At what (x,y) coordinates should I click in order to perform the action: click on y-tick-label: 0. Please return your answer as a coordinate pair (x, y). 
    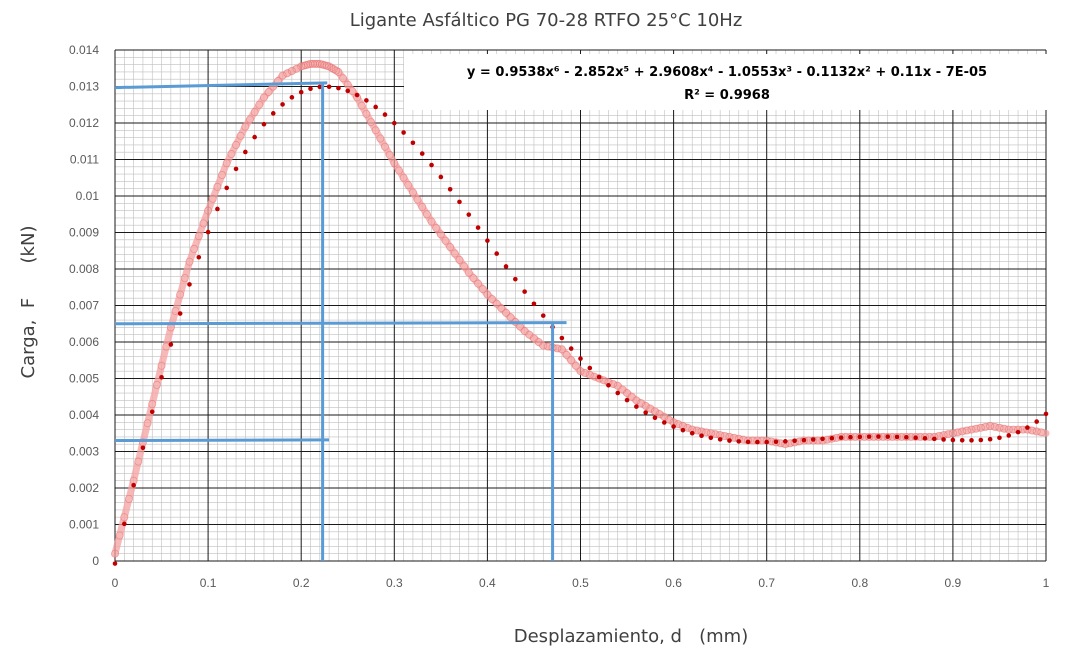
    Looking at the image, I should click on (95, 561).